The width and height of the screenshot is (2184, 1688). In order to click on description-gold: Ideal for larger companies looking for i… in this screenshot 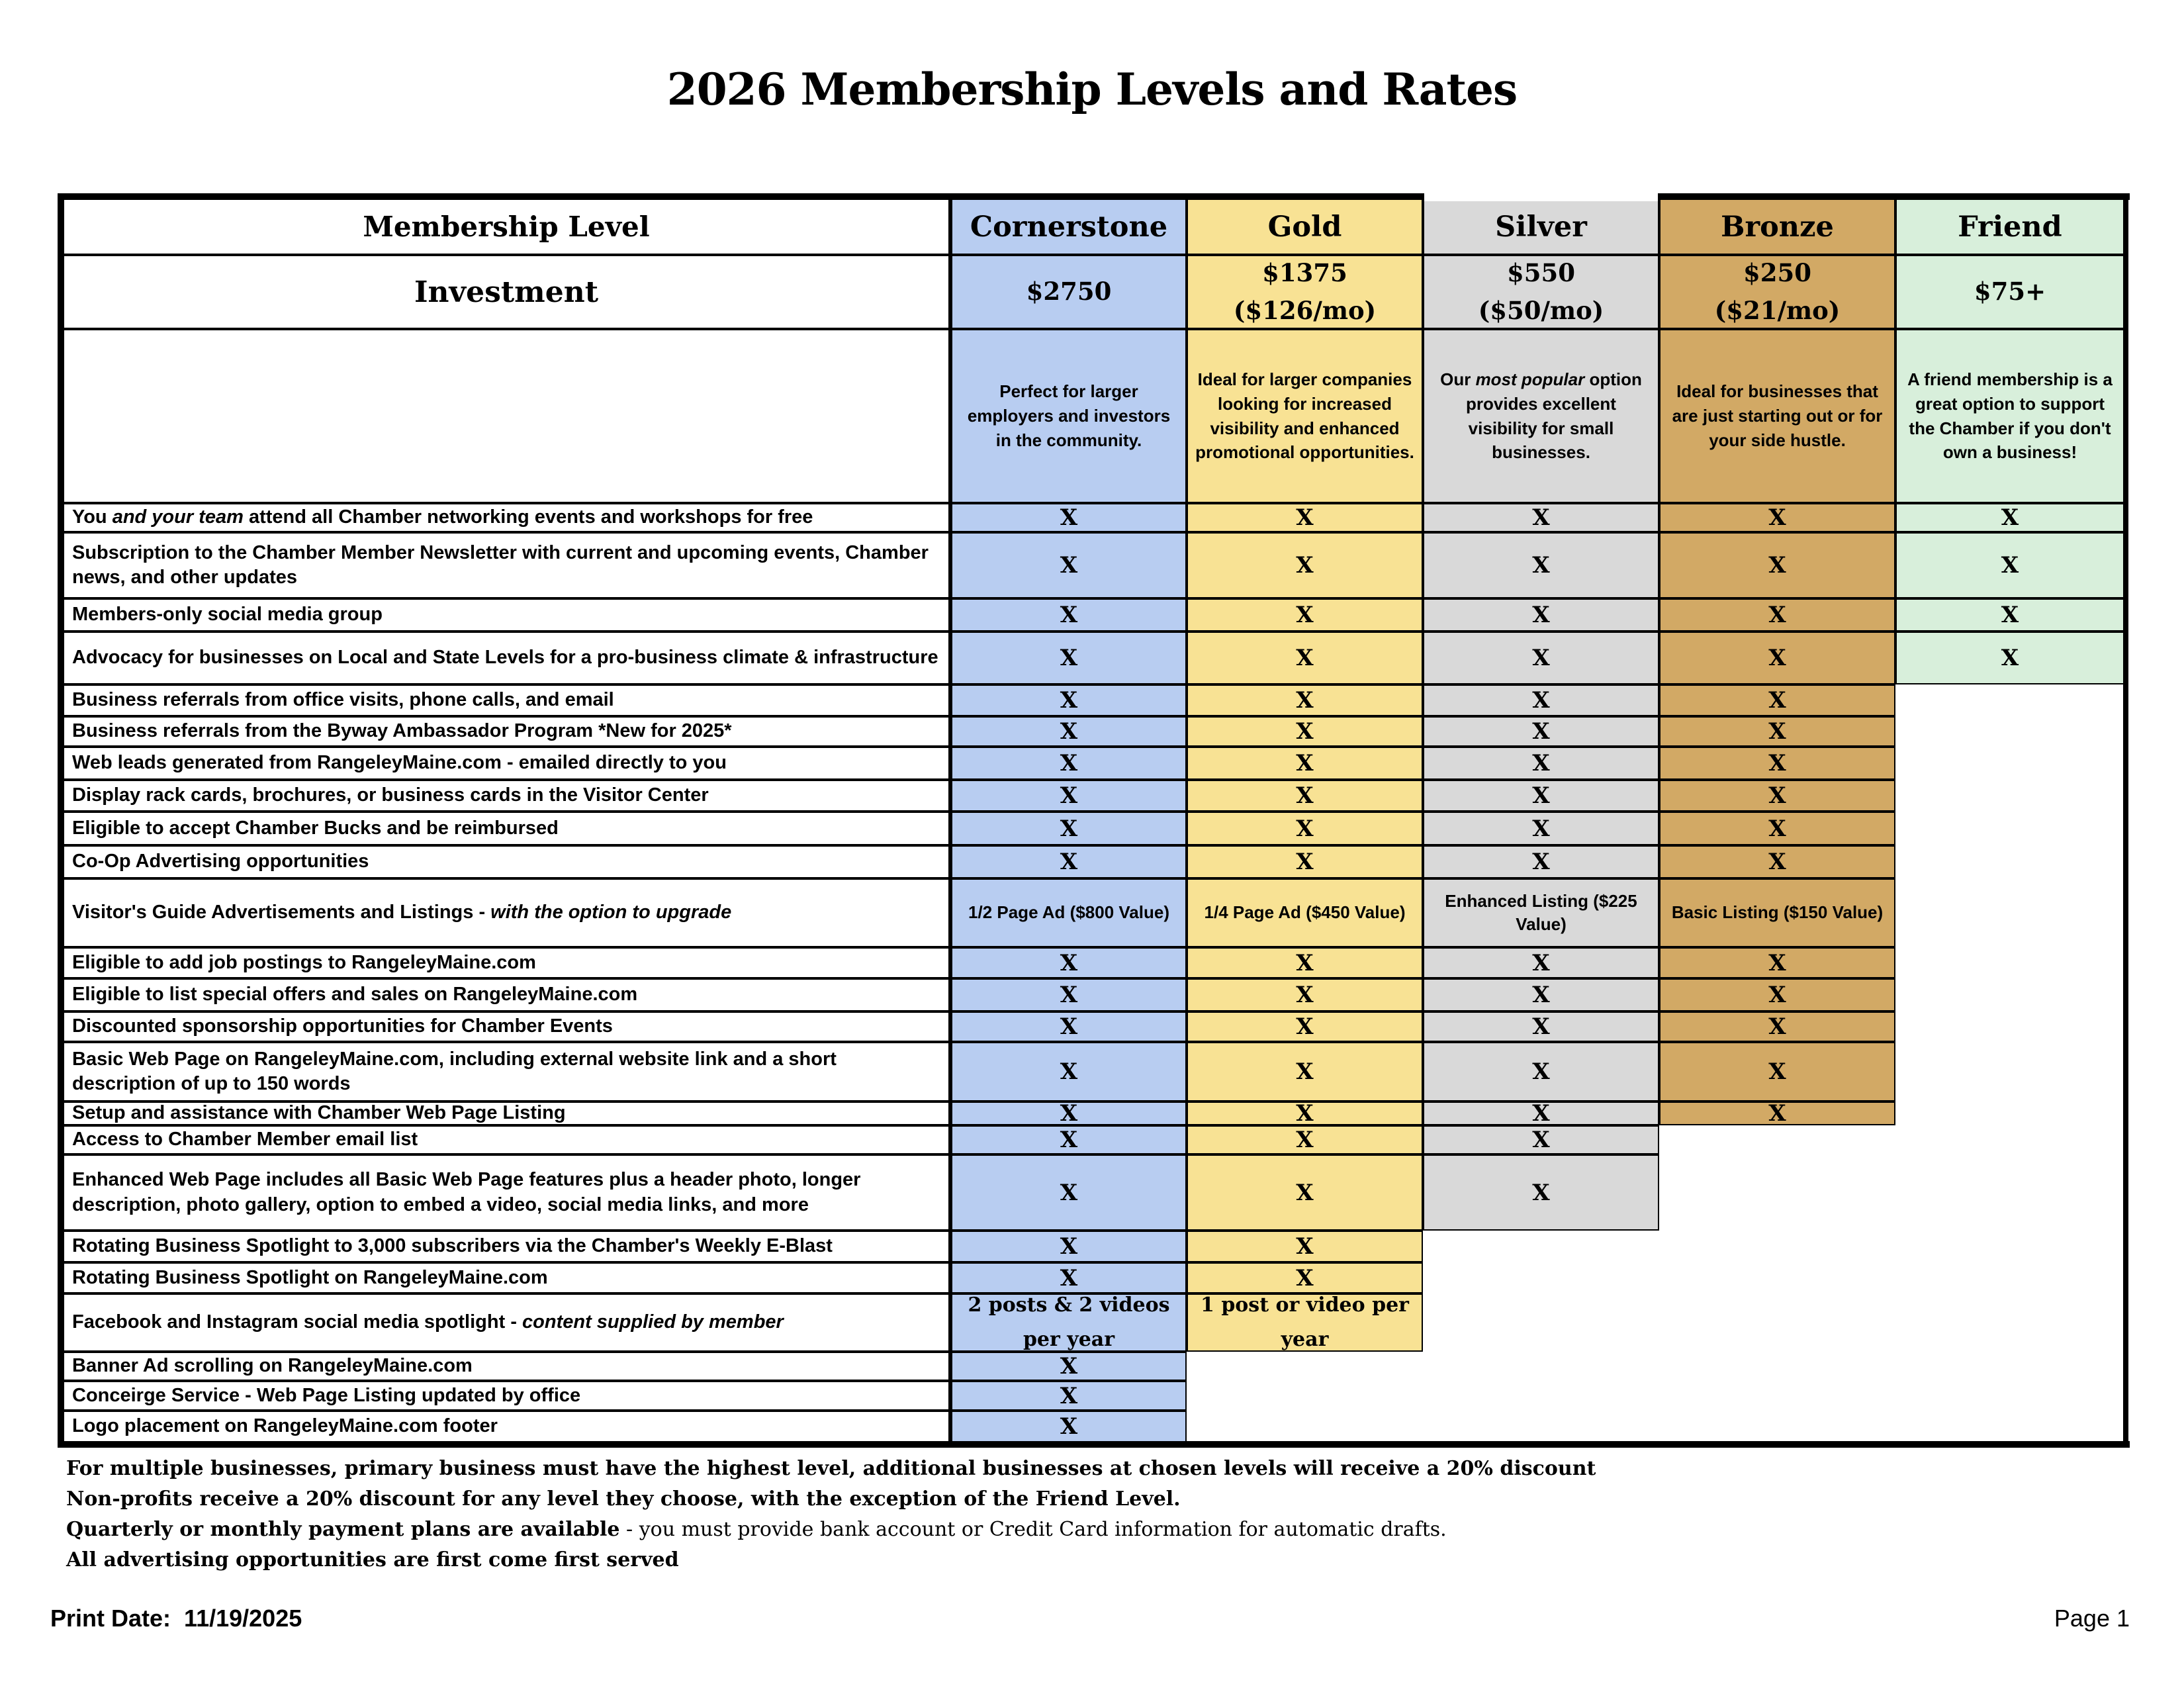, I will do `click(1305, 416)`.